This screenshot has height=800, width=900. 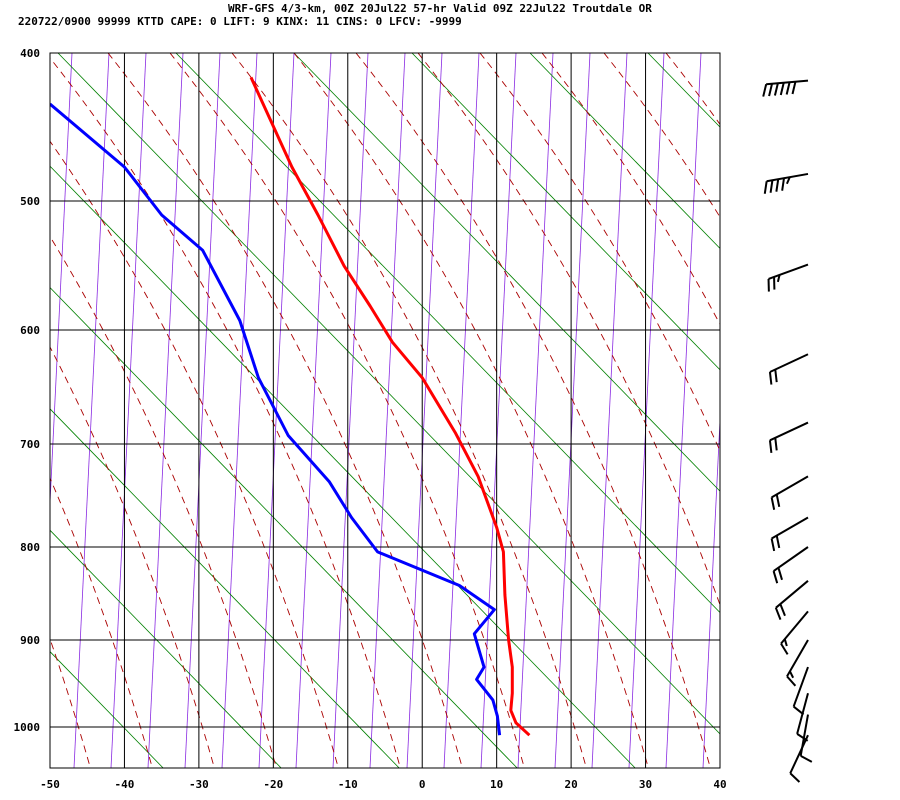 What do you see at coordinates (719, 784) in the screenshot?
I see `x-tick-label: 40` at bounding box center [719, 784].